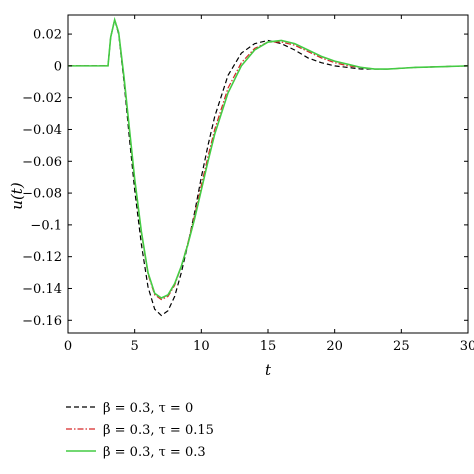 Image resolution: width=474 pixels, height=474 pixels. Describe the element at coordinates (42, 321) in the screenshot. I see `y-tick-label: −0.16` at that location.